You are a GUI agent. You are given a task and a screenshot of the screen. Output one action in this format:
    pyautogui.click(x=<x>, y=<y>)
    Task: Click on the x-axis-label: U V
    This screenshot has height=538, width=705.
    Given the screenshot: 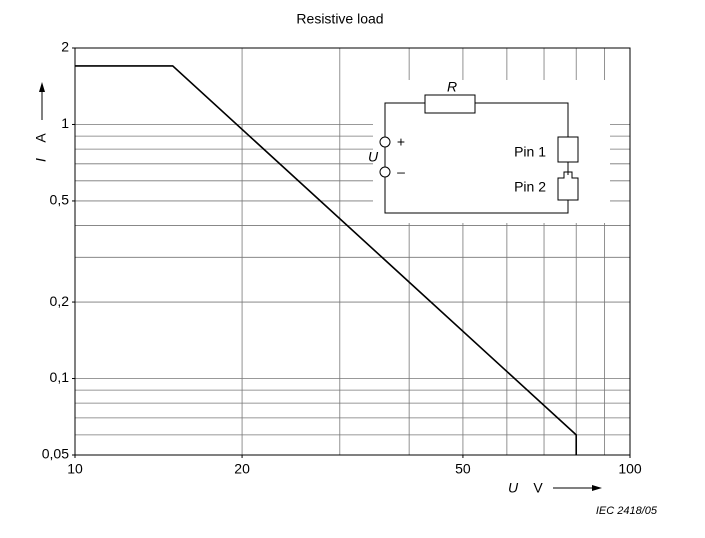 What is the action you would take?
    pyautogui.click(x=555, y=488)
    